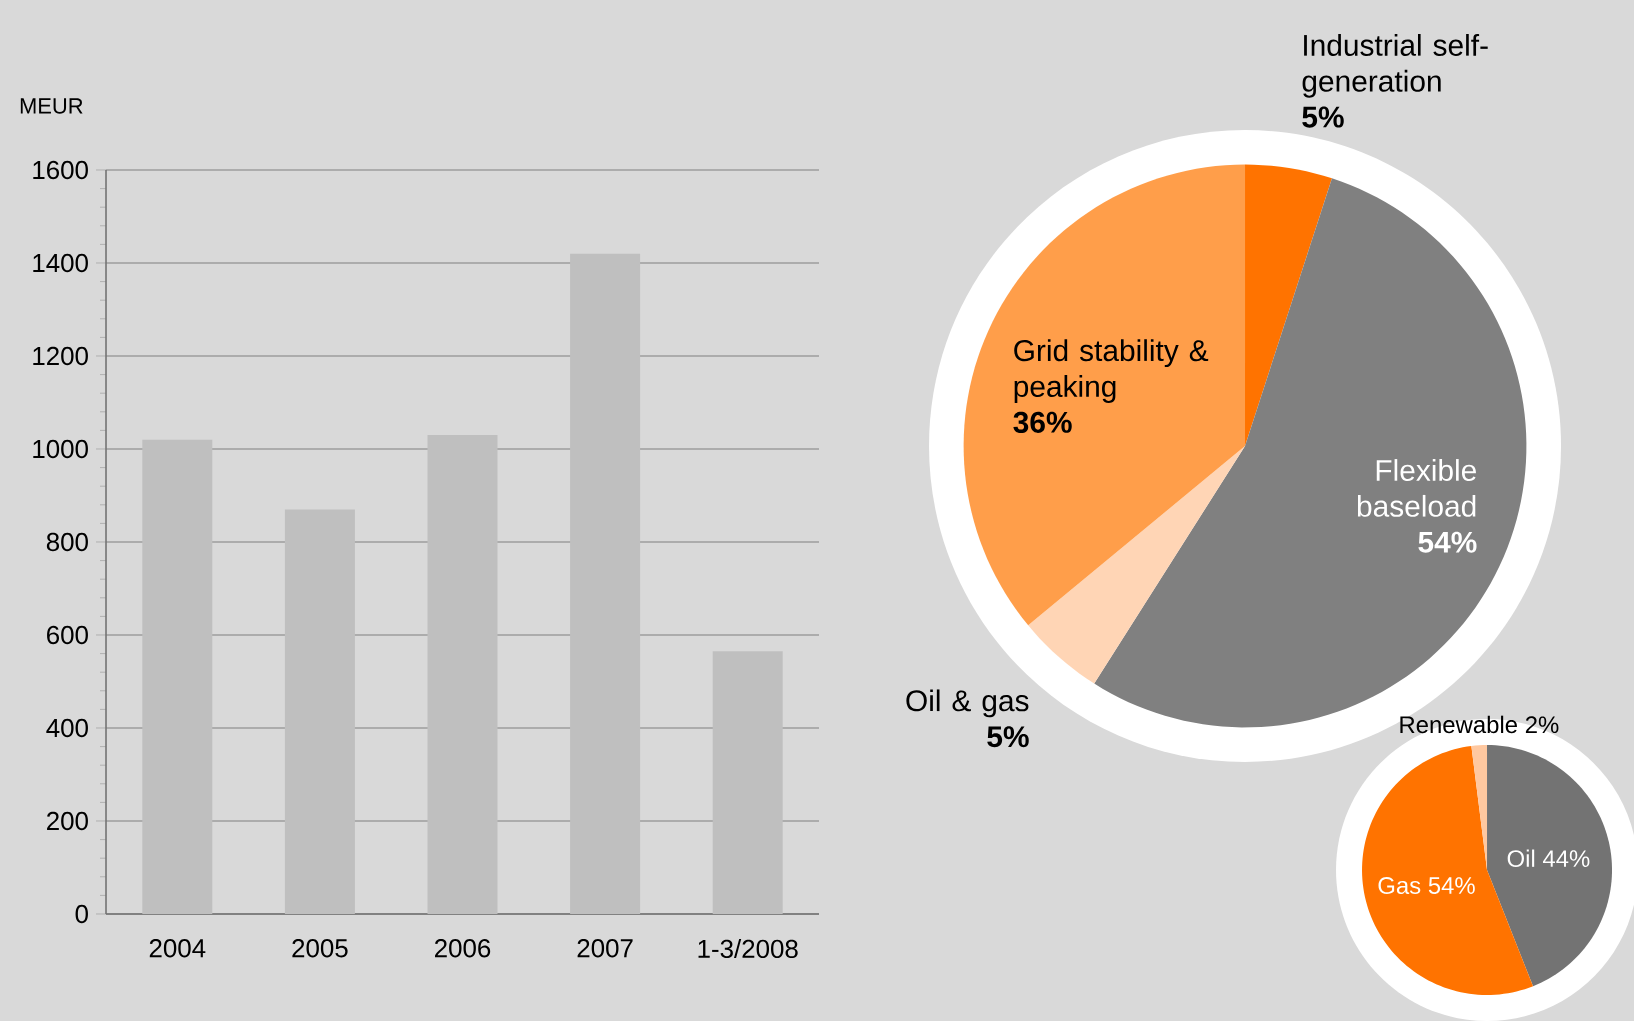  What do you see at coordinates (605, 948) in the screenshot?
I see `x-tick-label: 2007` at bounding box center [605, 948].